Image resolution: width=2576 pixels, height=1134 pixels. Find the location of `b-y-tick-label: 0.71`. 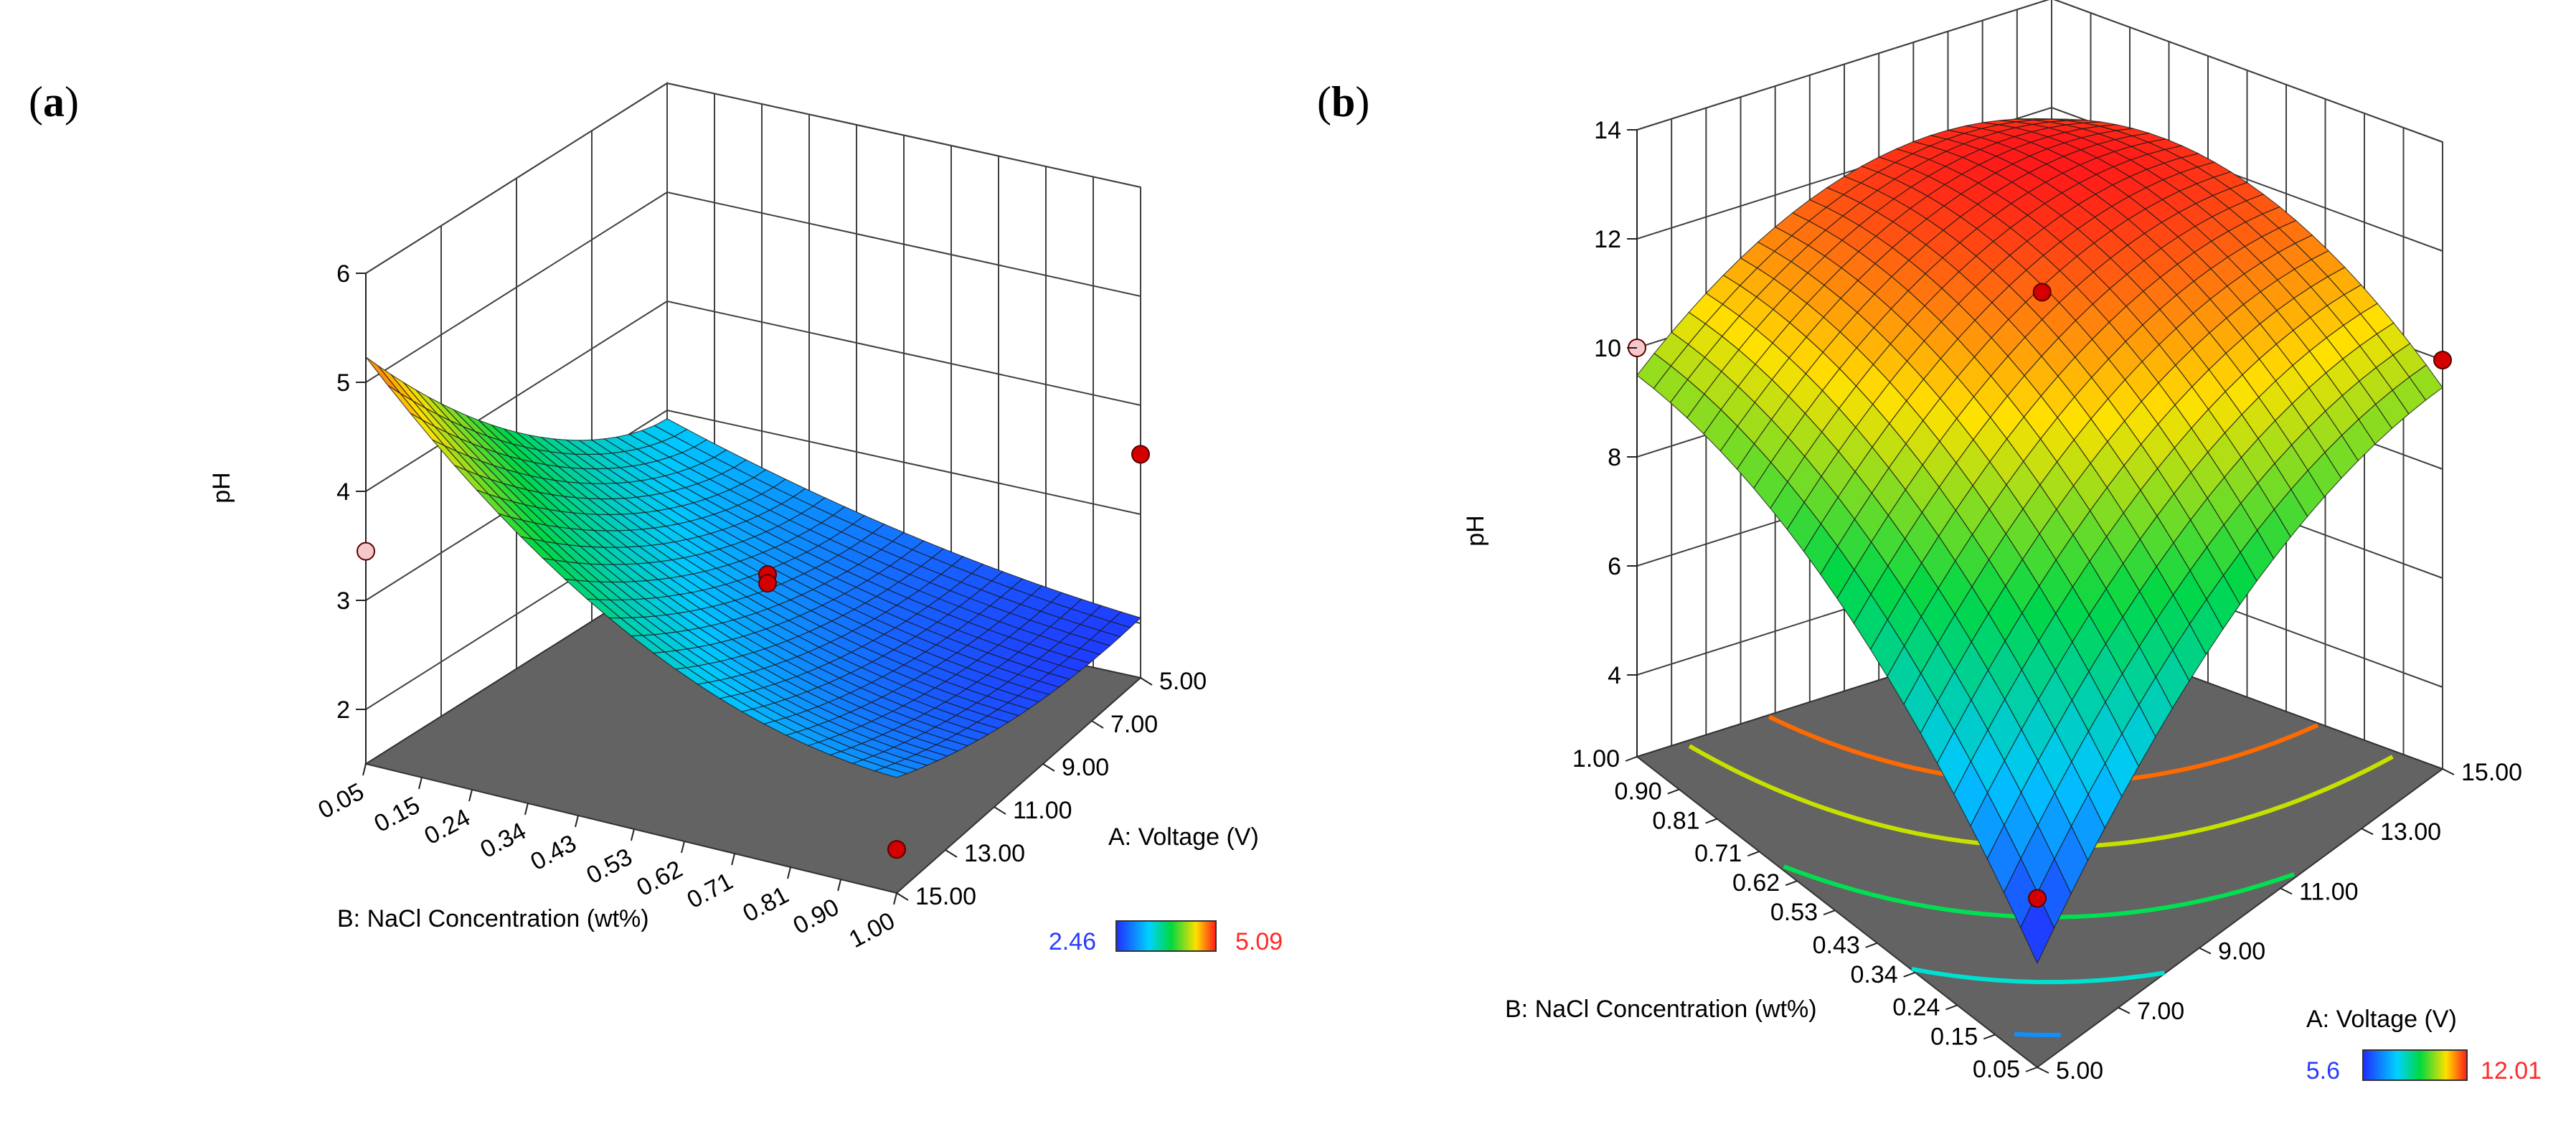

b-y-tick-label: 0.71 is located at coordinates (1718, 854).